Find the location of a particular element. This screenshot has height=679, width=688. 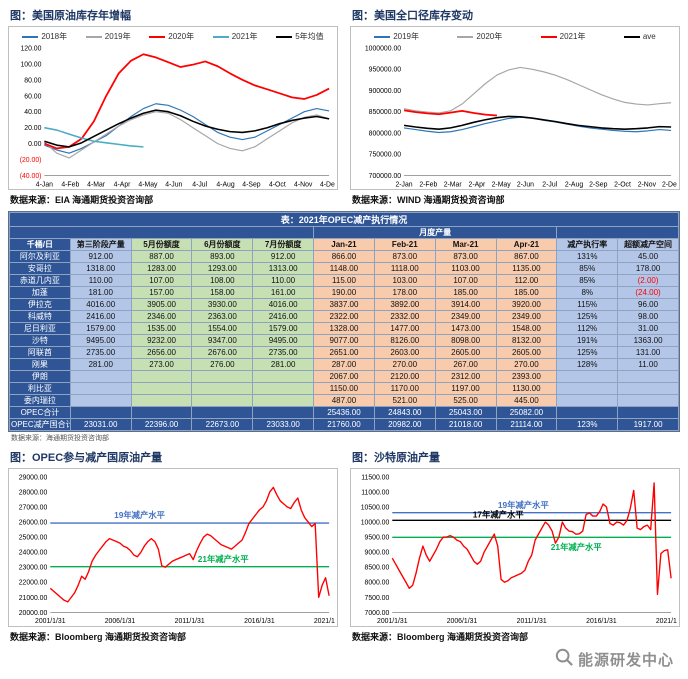

table-cell: 2656.00 is located at coordinates (161, 353).